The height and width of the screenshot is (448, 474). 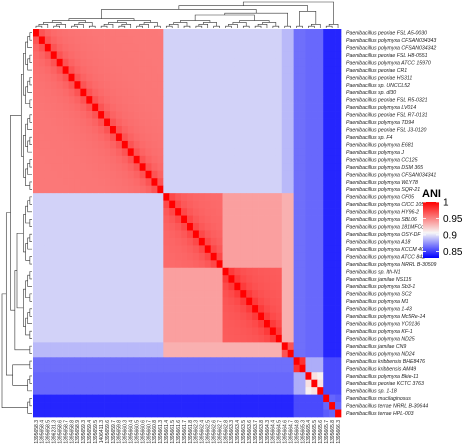 What do you see at coordinates (380, 123) in the screenshot?
I see `row-label: Paenibacillus polymyxa TD94` at bounding box center [380, 123].